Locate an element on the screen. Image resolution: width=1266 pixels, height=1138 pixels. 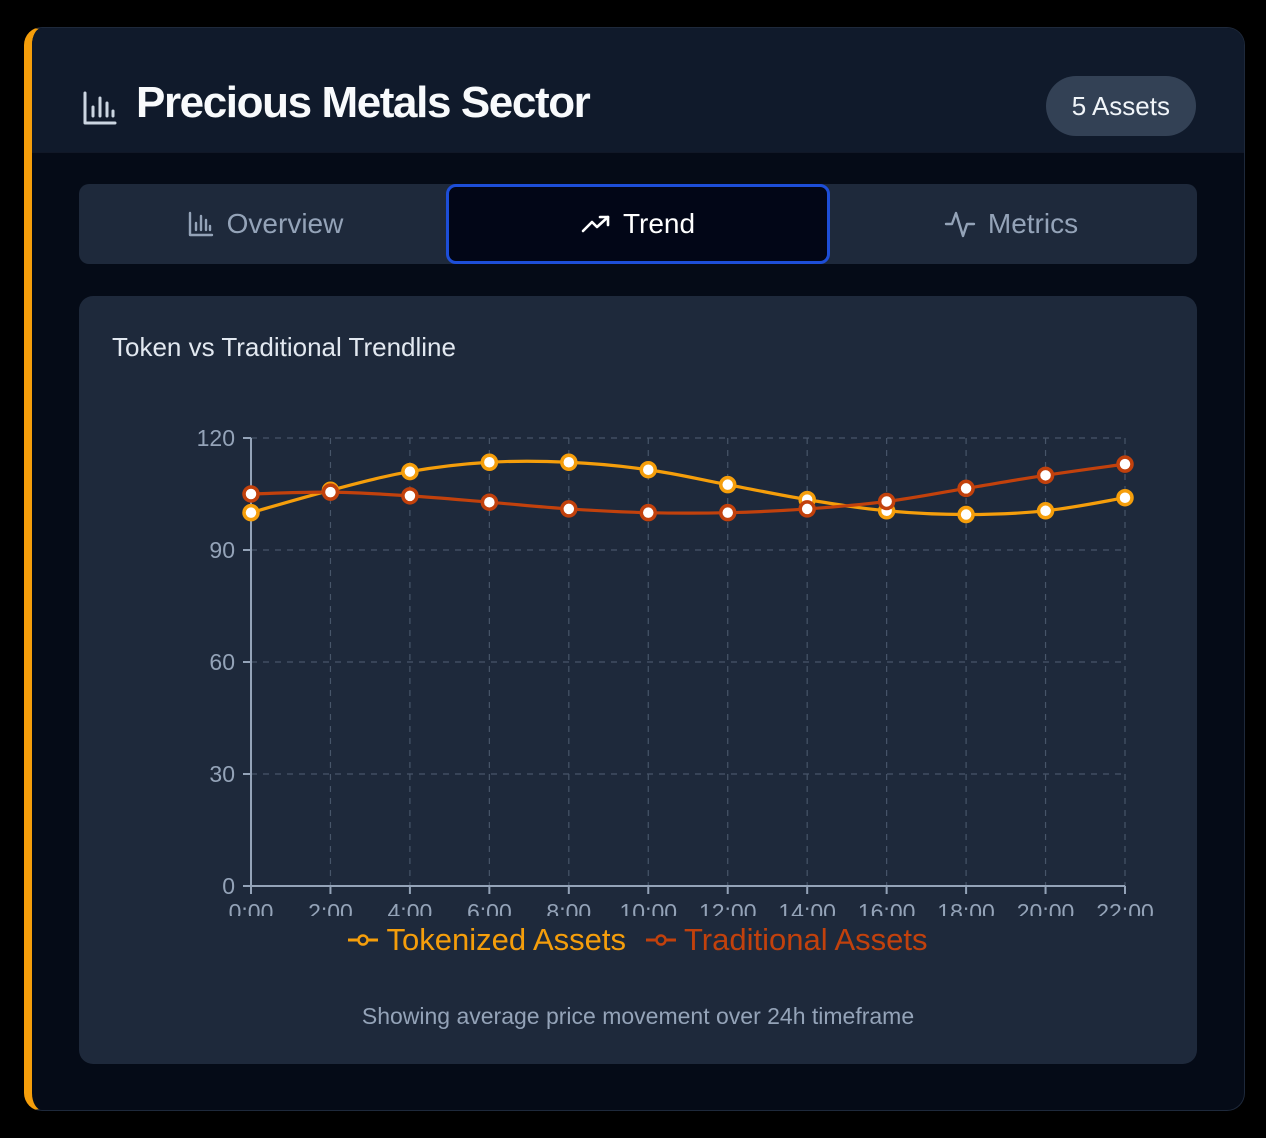
chart-series is located at coordinates (688, 488).